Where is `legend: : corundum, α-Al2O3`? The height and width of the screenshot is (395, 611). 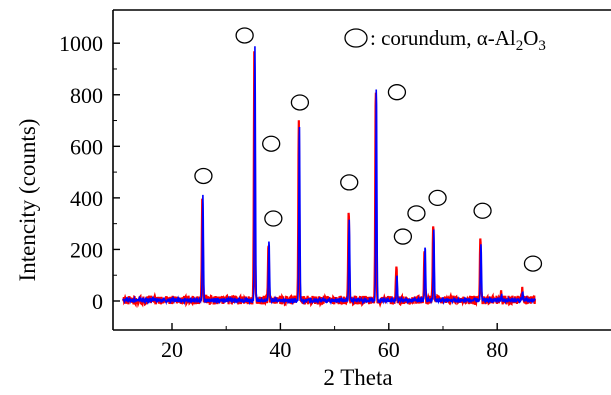
legend: : corundum, α-Al2O3 is located at coordinates (445, 40).